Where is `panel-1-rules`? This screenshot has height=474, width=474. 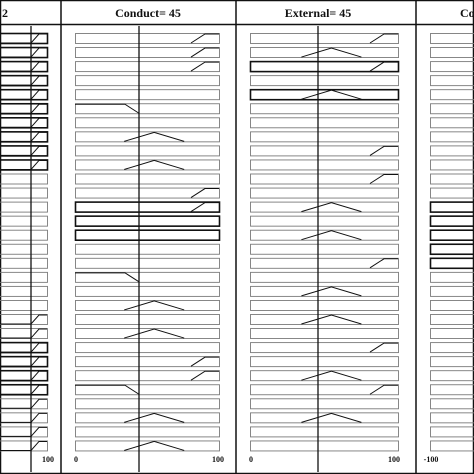
panel-1-rules is located at coordinates (24, 249).